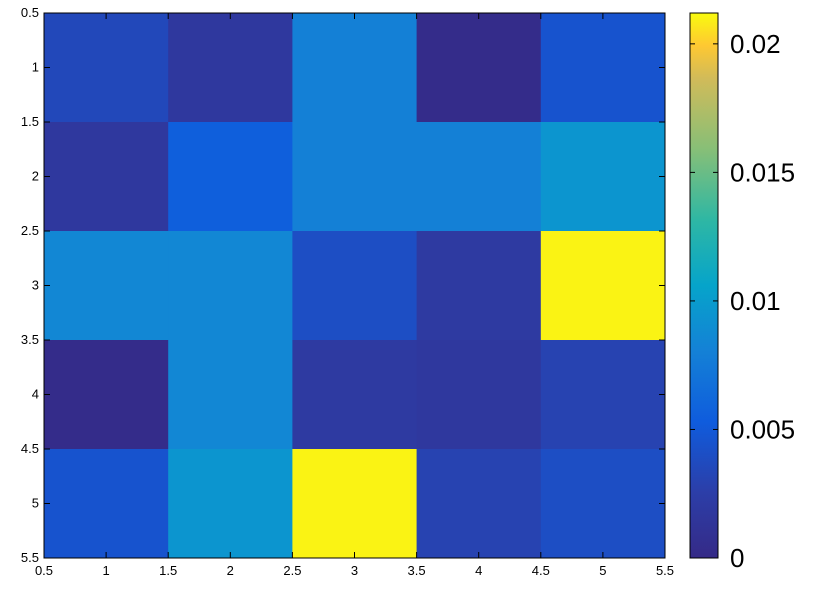  I want to click on y-tick-label: 0.5, so click(30, 12).